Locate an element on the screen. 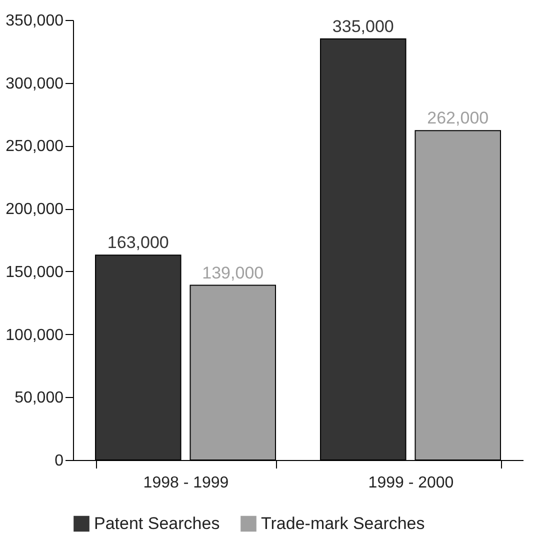 The height and width of the screenshot is (550, 553). x-tick-label: 1999 - 2000 is located at coordinates (411, 483).